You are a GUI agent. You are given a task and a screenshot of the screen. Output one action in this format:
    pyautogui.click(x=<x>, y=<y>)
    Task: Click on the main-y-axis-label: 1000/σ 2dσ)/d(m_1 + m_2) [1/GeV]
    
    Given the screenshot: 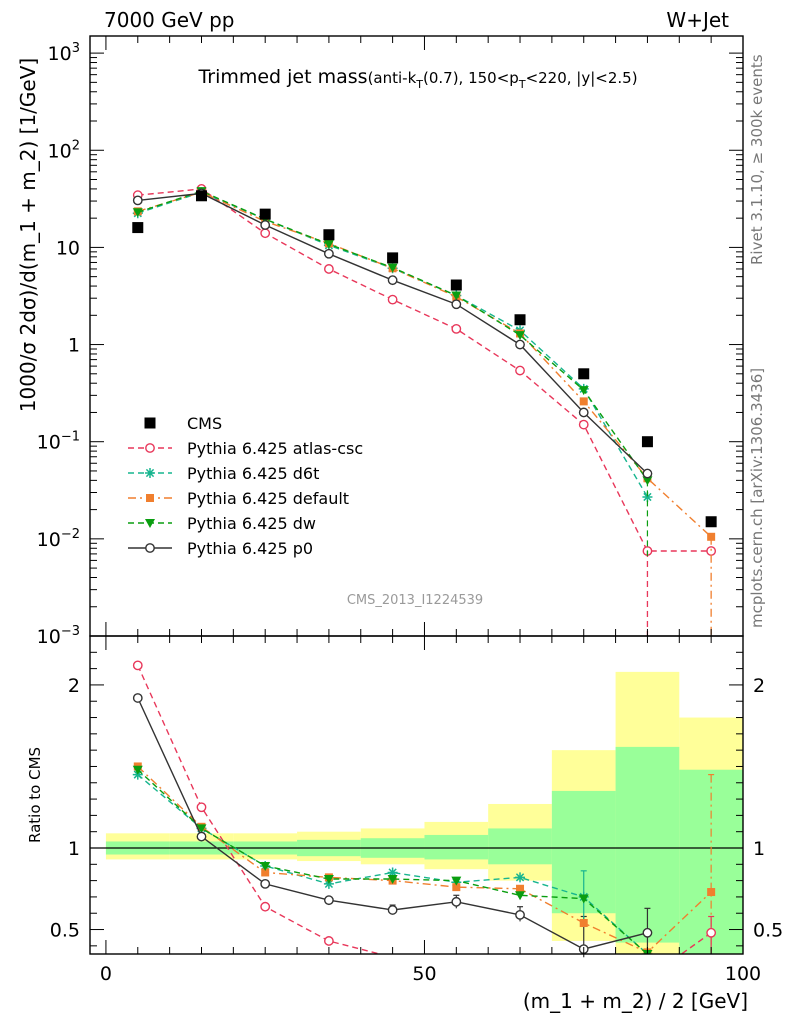 What is the action you would take?
    pyautogui.click(x=28, y=235)
    